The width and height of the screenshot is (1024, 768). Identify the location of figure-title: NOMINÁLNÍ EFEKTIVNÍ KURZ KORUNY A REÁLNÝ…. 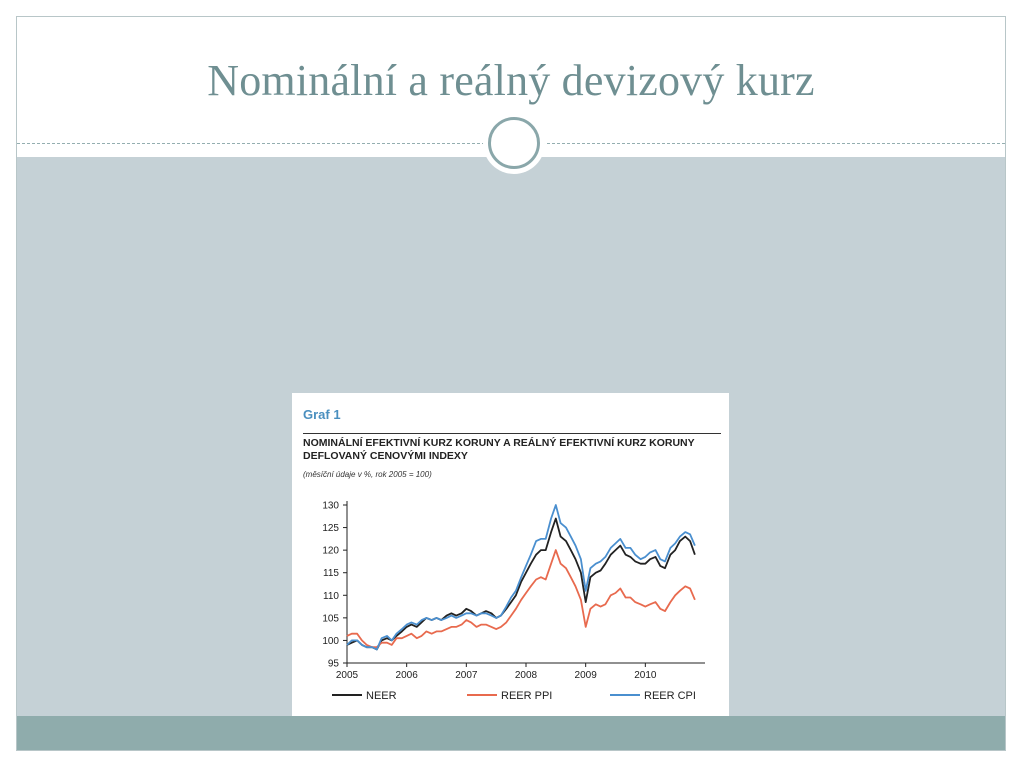
(499, 449).